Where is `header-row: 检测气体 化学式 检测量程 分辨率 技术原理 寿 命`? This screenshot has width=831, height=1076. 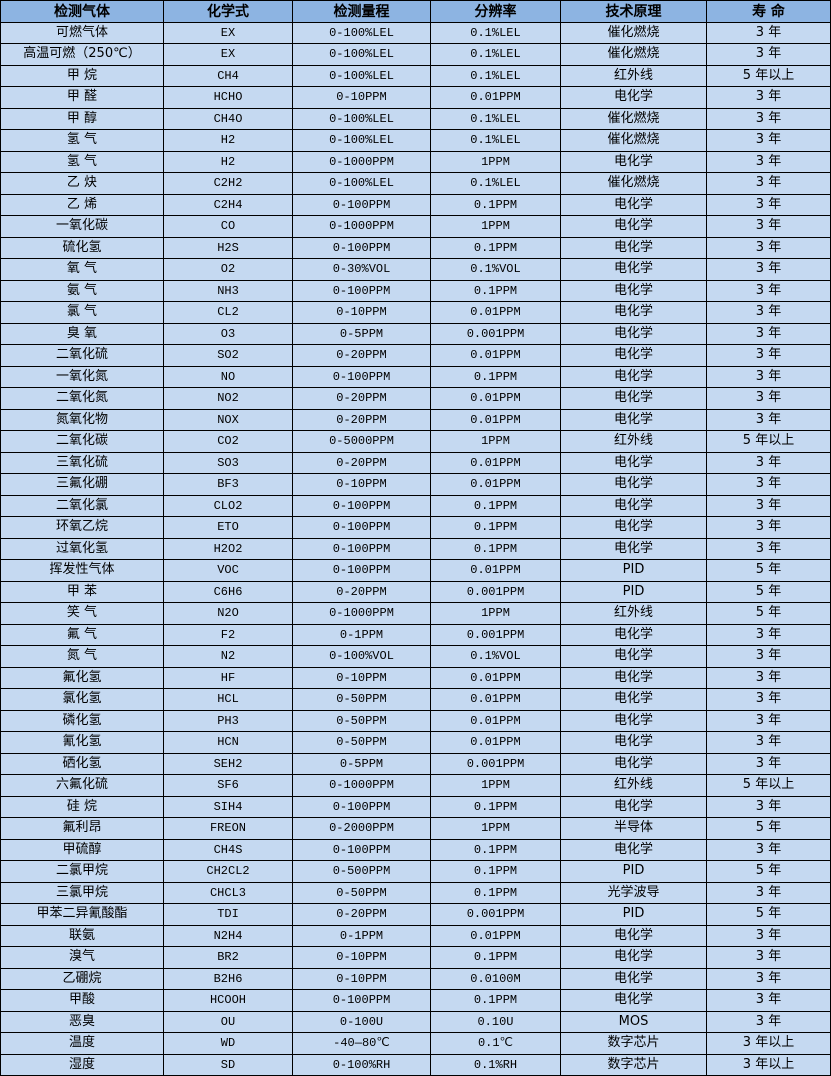
header-row: 检测气体 化学式 检测量程 分辨率 技术原理 寿 命 is located at coordinates (415, 11).